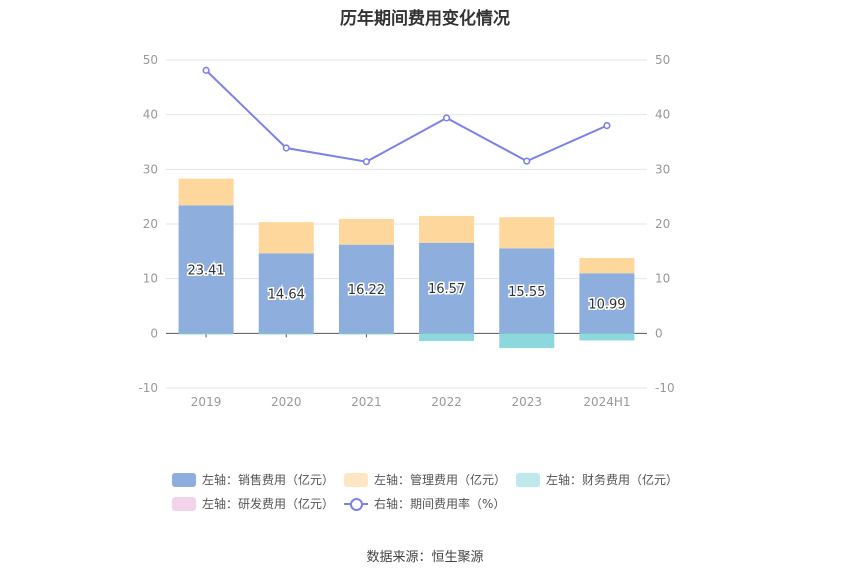  I want to click on bar-data-label: 14.64, so click(286, 294).